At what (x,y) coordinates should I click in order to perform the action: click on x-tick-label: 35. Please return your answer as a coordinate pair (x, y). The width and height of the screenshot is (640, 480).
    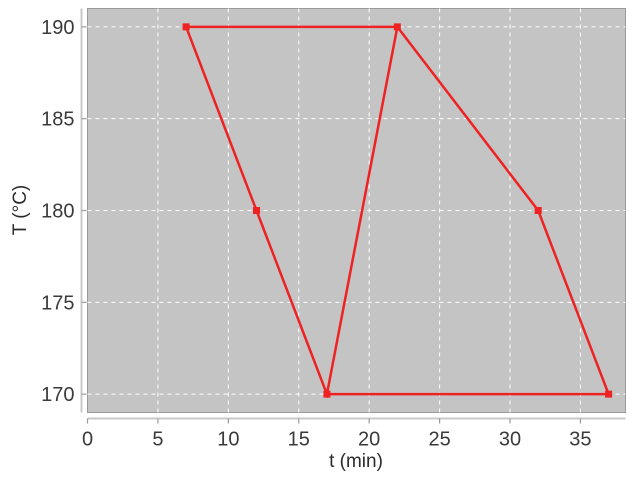
    Looking at the image, I should click on (580, 440).